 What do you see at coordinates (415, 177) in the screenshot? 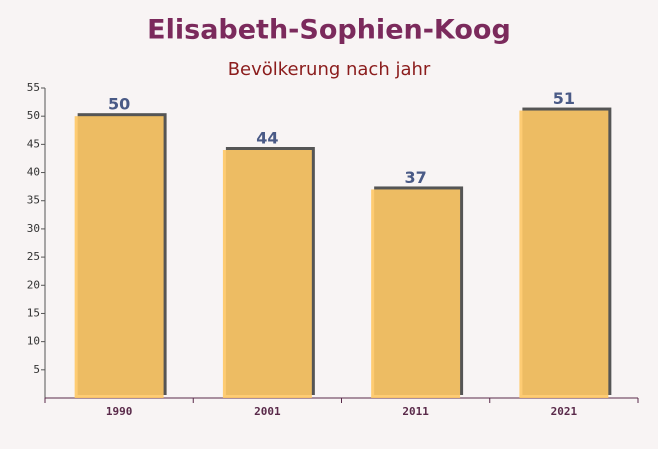
I see `value-label: 37` at bounding box center [415, 177].